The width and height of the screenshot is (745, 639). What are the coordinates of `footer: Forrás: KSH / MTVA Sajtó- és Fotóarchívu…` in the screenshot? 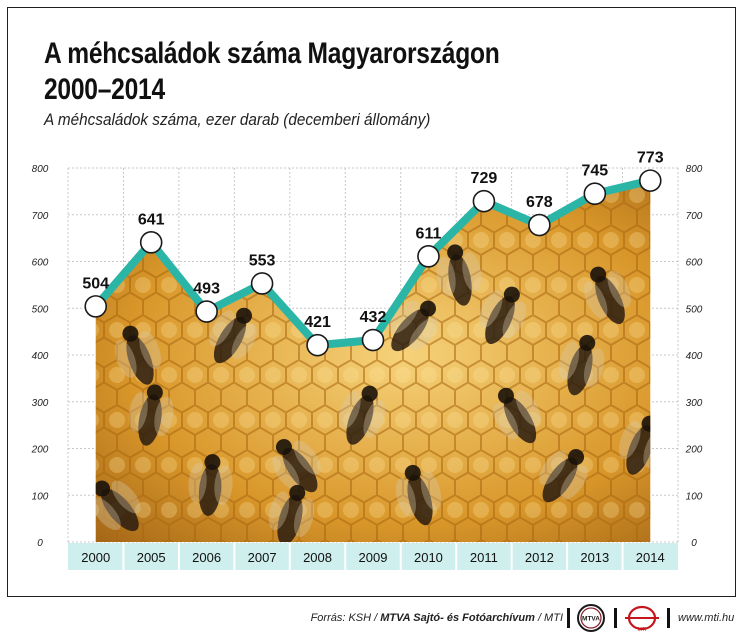 It's located at (372, 619).